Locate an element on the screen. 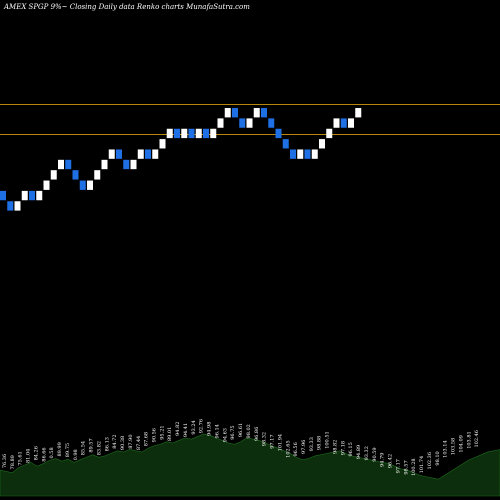  volume-label: 94.63 is located at coordinates (225, 435).